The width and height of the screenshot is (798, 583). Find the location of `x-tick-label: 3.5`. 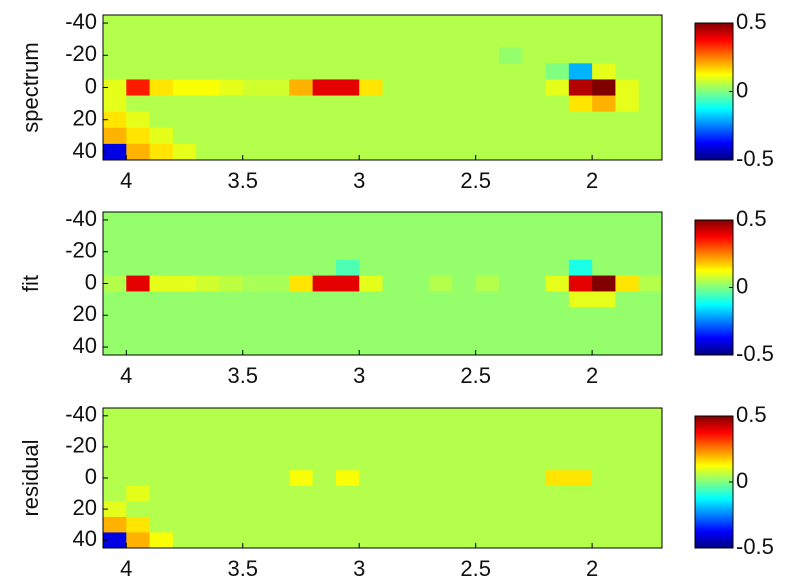

x-tick-label: 3.5 is located at coordinates (242, 375).